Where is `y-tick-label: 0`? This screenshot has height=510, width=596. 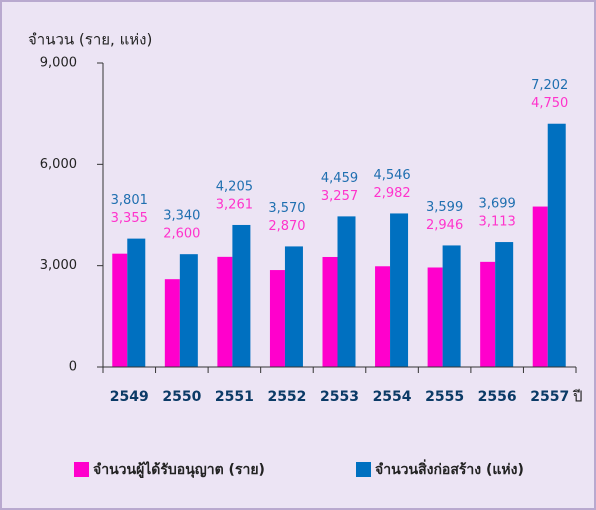
y-tick-label: 0 is located at coordinates (73, 367).